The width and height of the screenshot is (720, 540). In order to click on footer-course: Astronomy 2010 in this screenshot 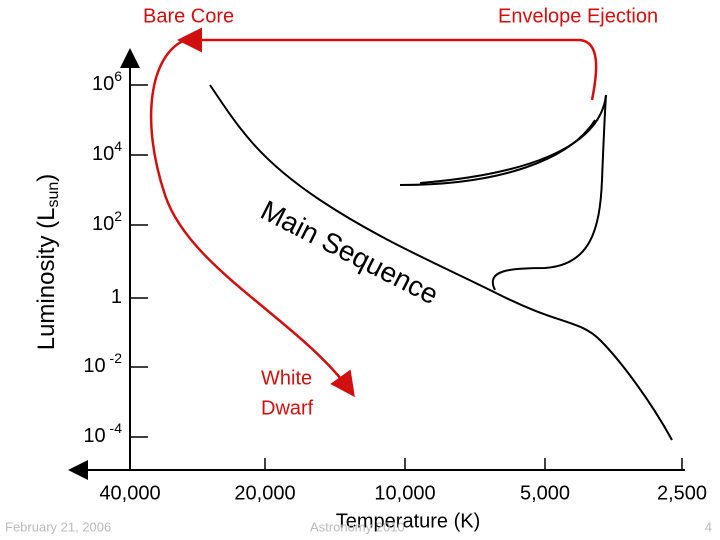, I will do `click(357, 526)`.